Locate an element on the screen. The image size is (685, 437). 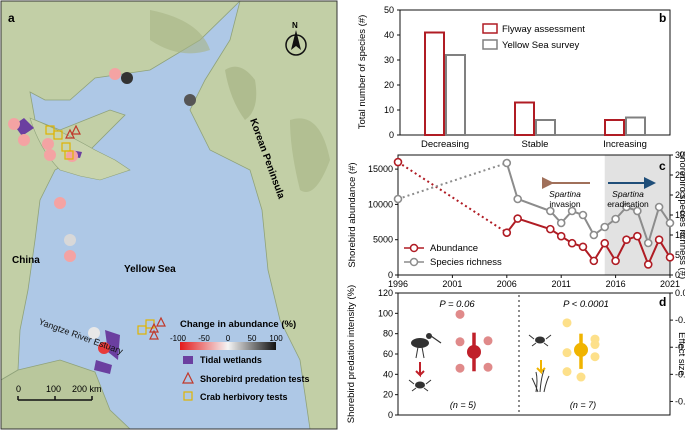
scale-tick-label: 200 km is located at coordinates (87, 389).